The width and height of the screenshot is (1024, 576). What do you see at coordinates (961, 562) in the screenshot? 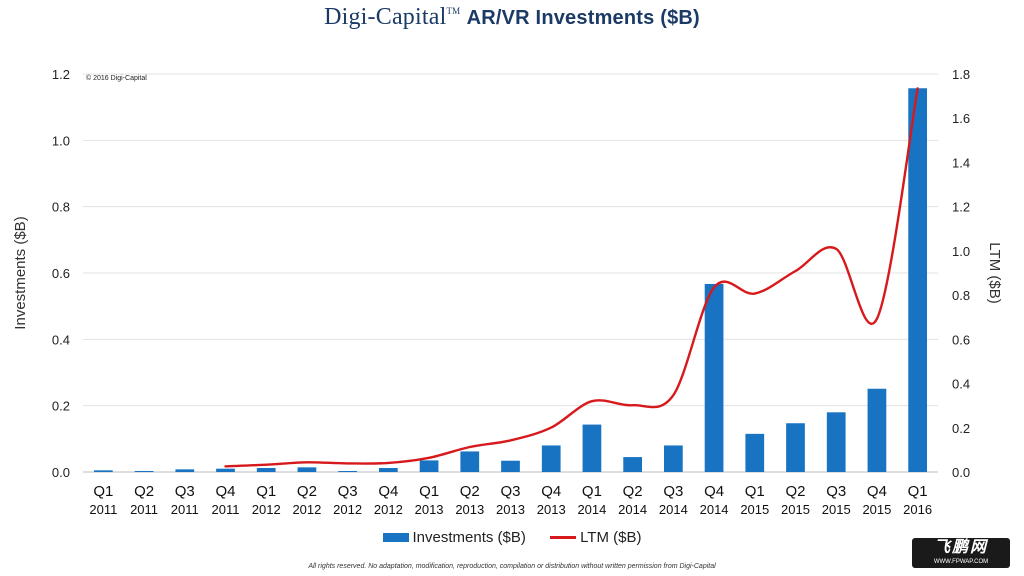
I see `watermark-url: WWW.FPWAP.COM` at bounding box center [961, 562].